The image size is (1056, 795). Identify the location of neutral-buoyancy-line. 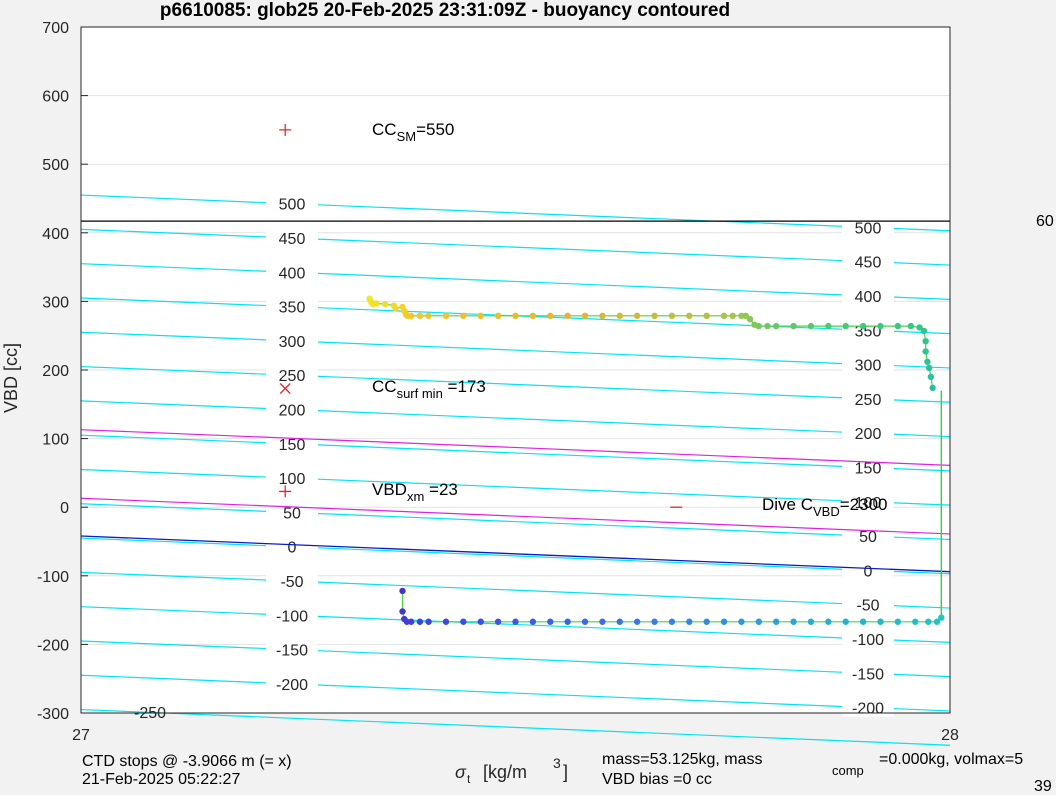
(515, 554).